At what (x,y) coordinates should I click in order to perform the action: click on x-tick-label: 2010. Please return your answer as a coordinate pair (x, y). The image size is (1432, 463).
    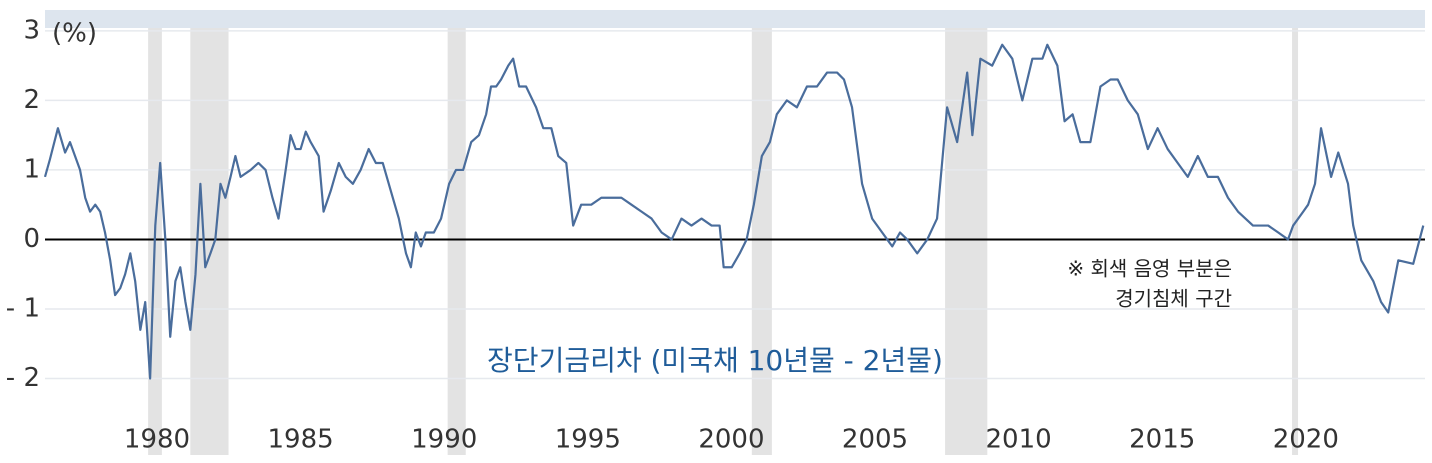
    Looking at the image, I should click on (1019, 440).